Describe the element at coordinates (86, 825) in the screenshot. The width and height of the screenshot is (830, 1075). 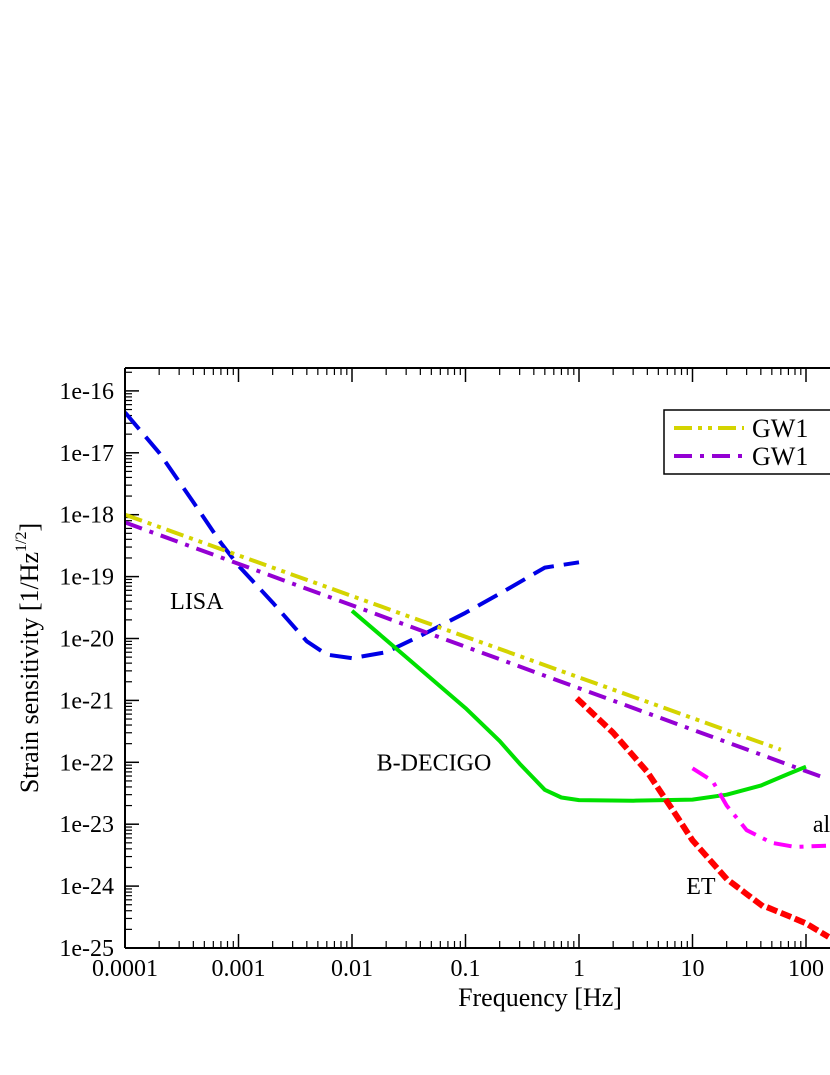
I see `y-tick-label: 1e-23` at that location.